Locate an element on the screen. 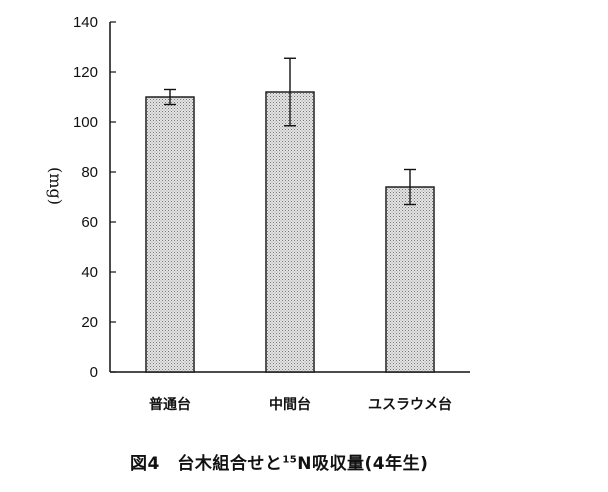 The height and width of the screenshot is (492, 608). y-tick-label: 80 is located at coordinates (89, 172).